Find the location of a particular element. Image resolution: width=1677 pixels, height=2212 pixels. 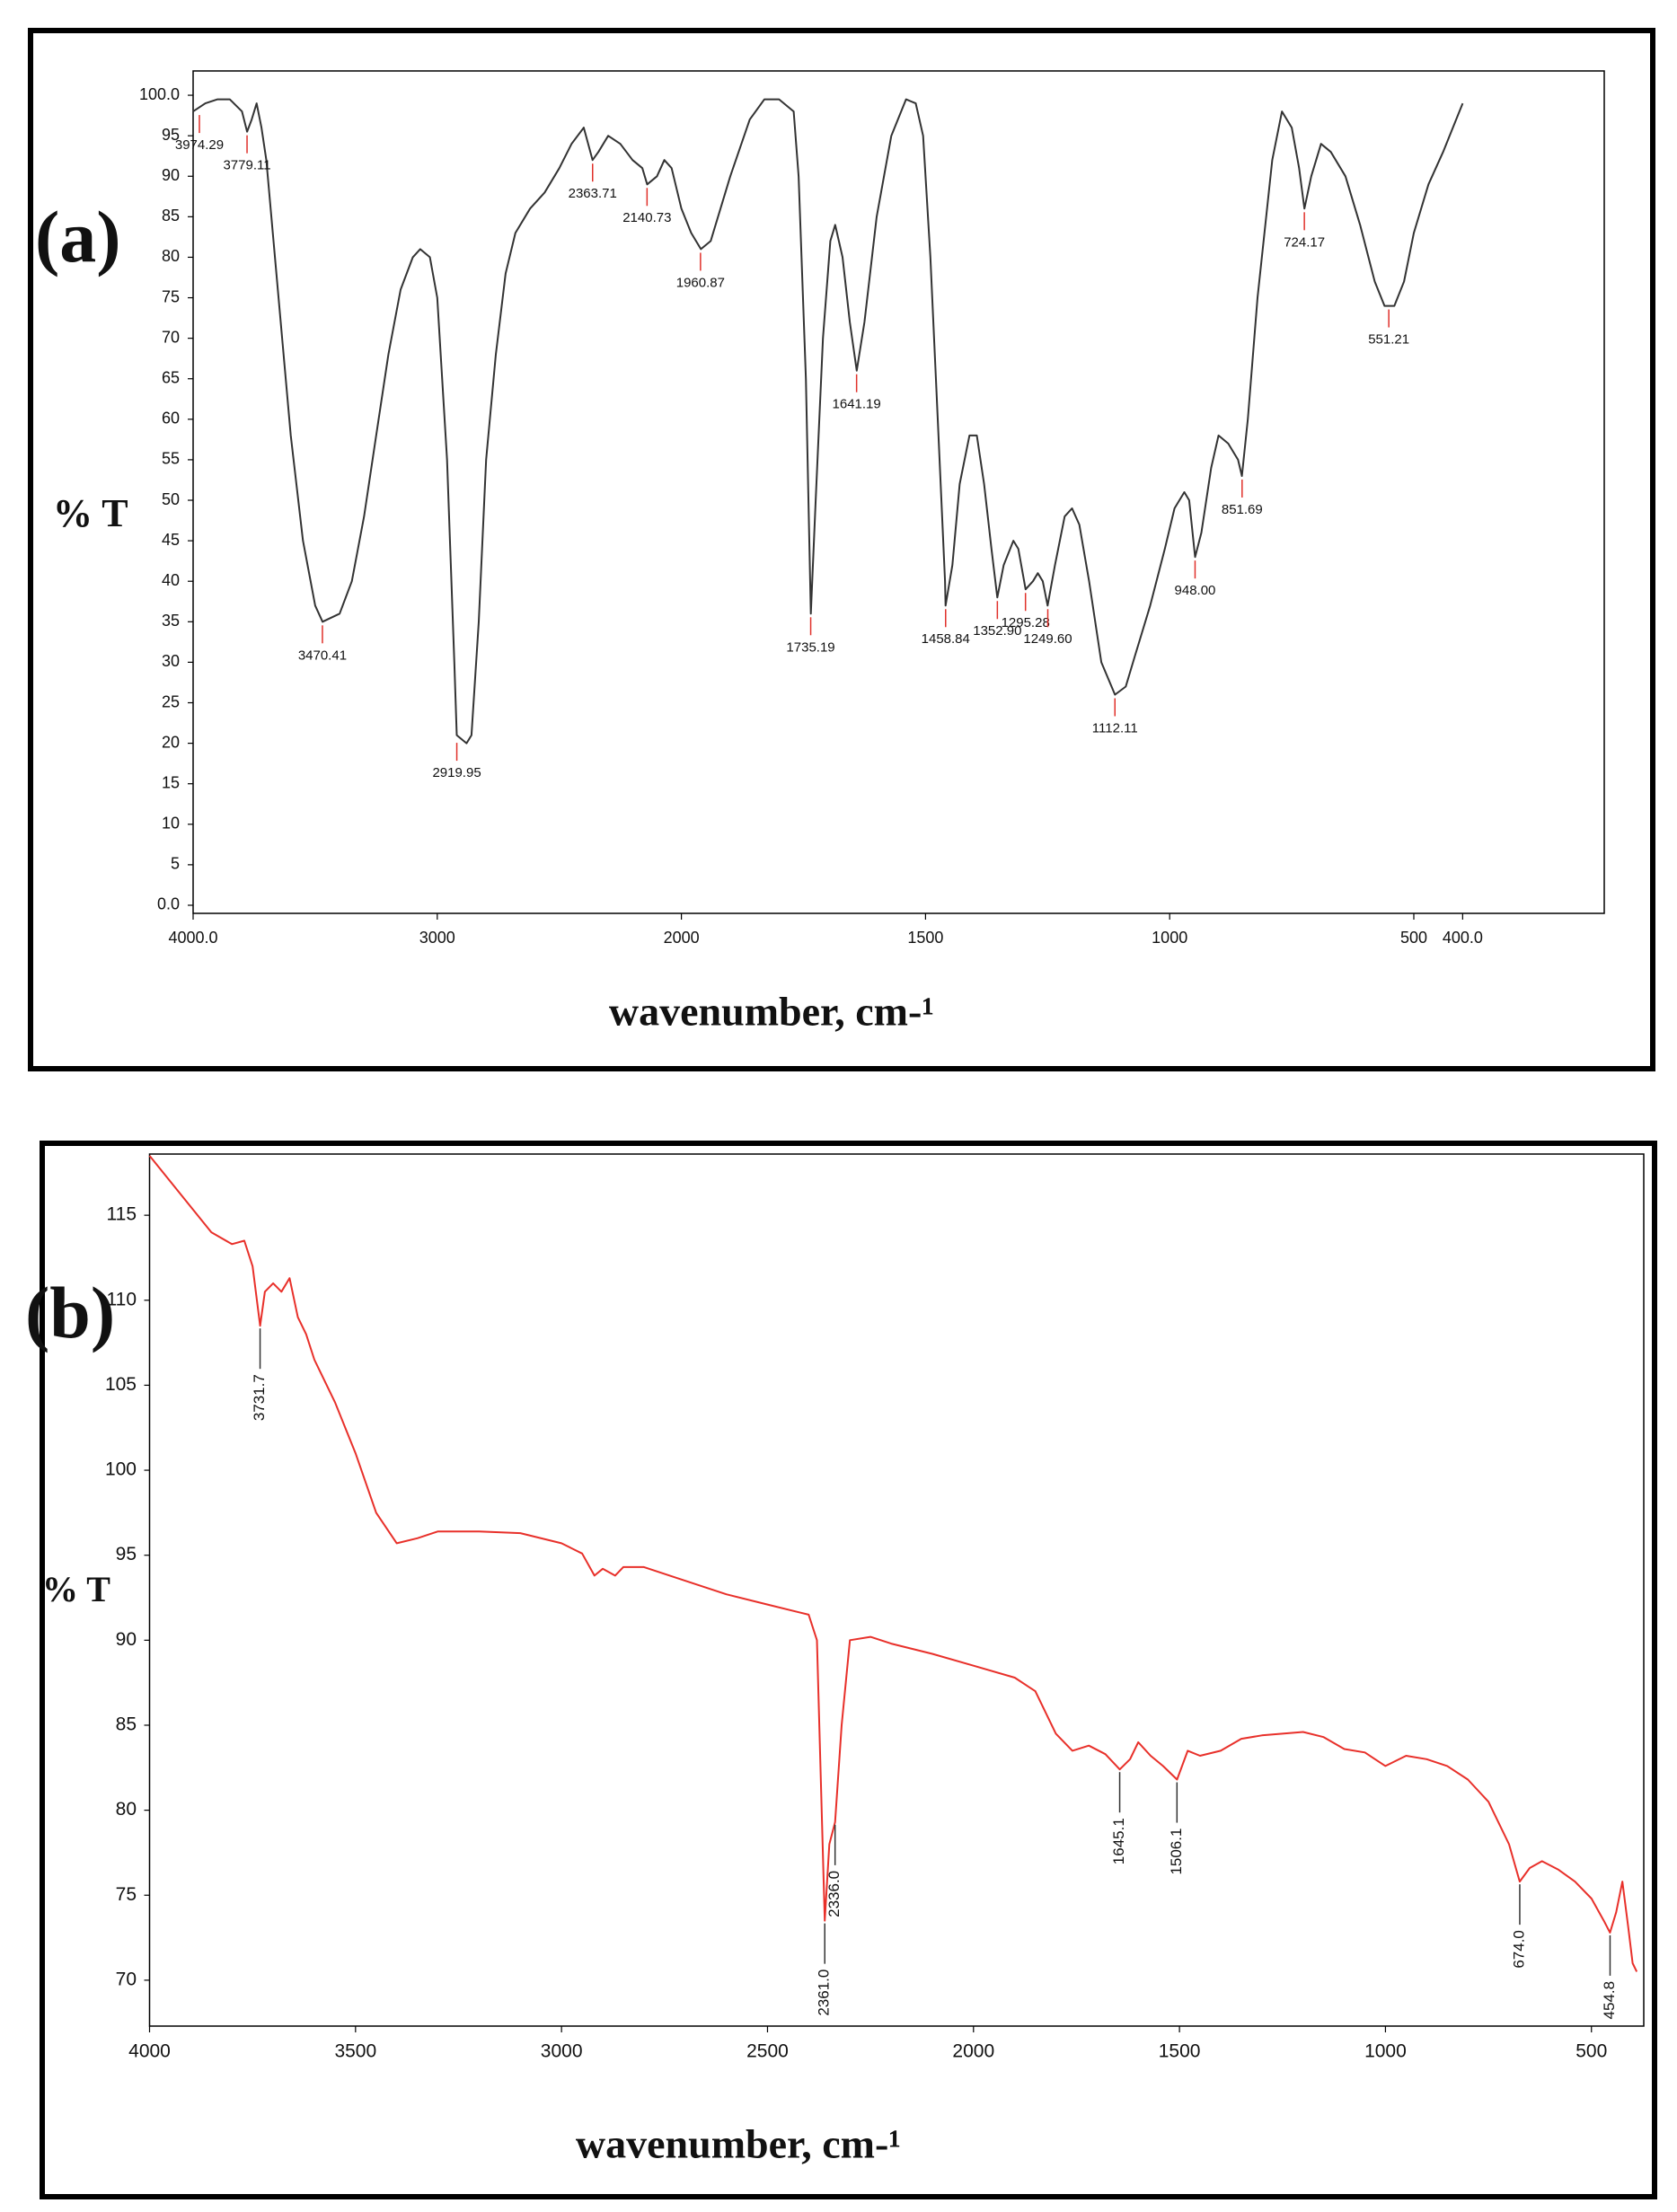

x-tick-label: 4000.0 is located at coordinates (192, 938).